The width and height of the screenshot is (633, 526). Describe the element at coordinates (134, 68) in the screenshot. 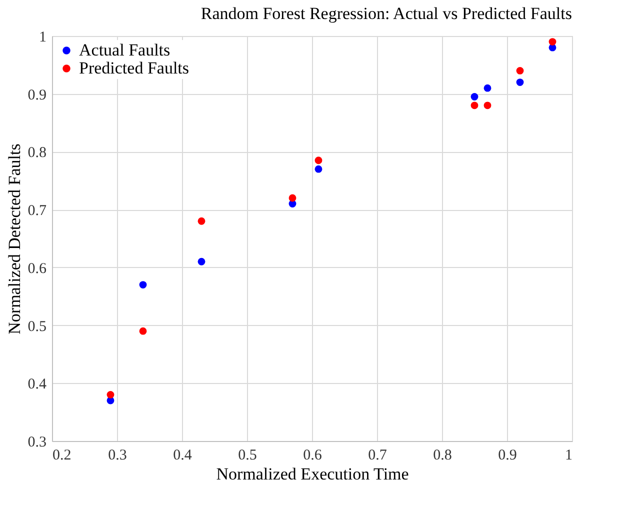

I see `legend-label: Predicted Faults` at that location.